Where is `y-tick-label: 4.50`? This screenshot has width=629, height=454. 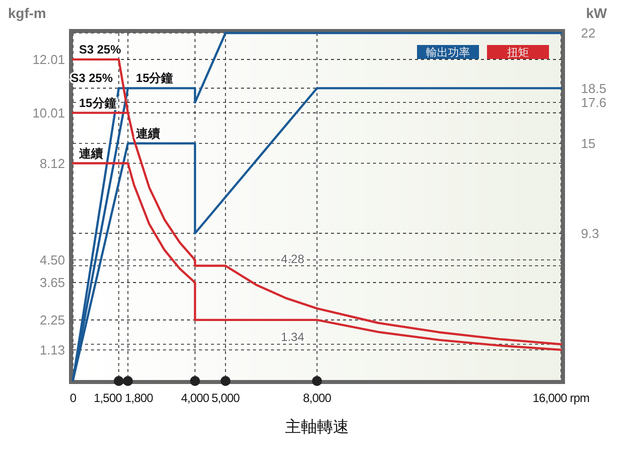
y-tick-label: 4.50 is located at coordinates (52, 260).